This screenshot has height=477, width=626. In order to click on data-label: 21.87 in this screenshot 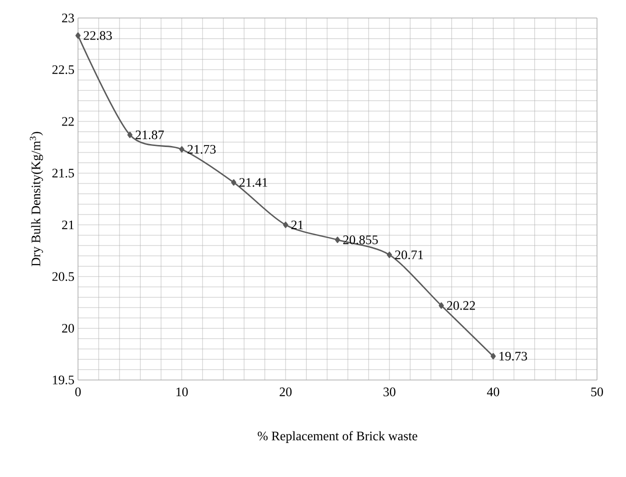, I will do `click(150, 135)`.